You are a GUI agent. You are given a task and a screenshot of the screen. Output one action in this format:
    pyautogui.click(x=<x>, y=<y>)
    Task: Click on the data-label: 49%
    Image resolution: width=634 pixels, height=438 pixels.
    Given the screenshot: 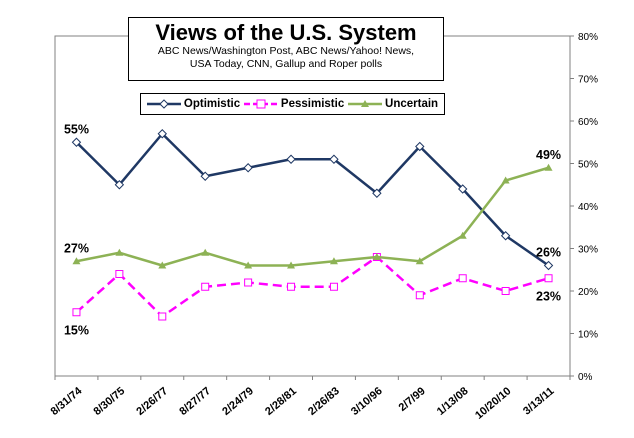 What is the action you would take?
    pyautogui.click(x=548, y=155)
    